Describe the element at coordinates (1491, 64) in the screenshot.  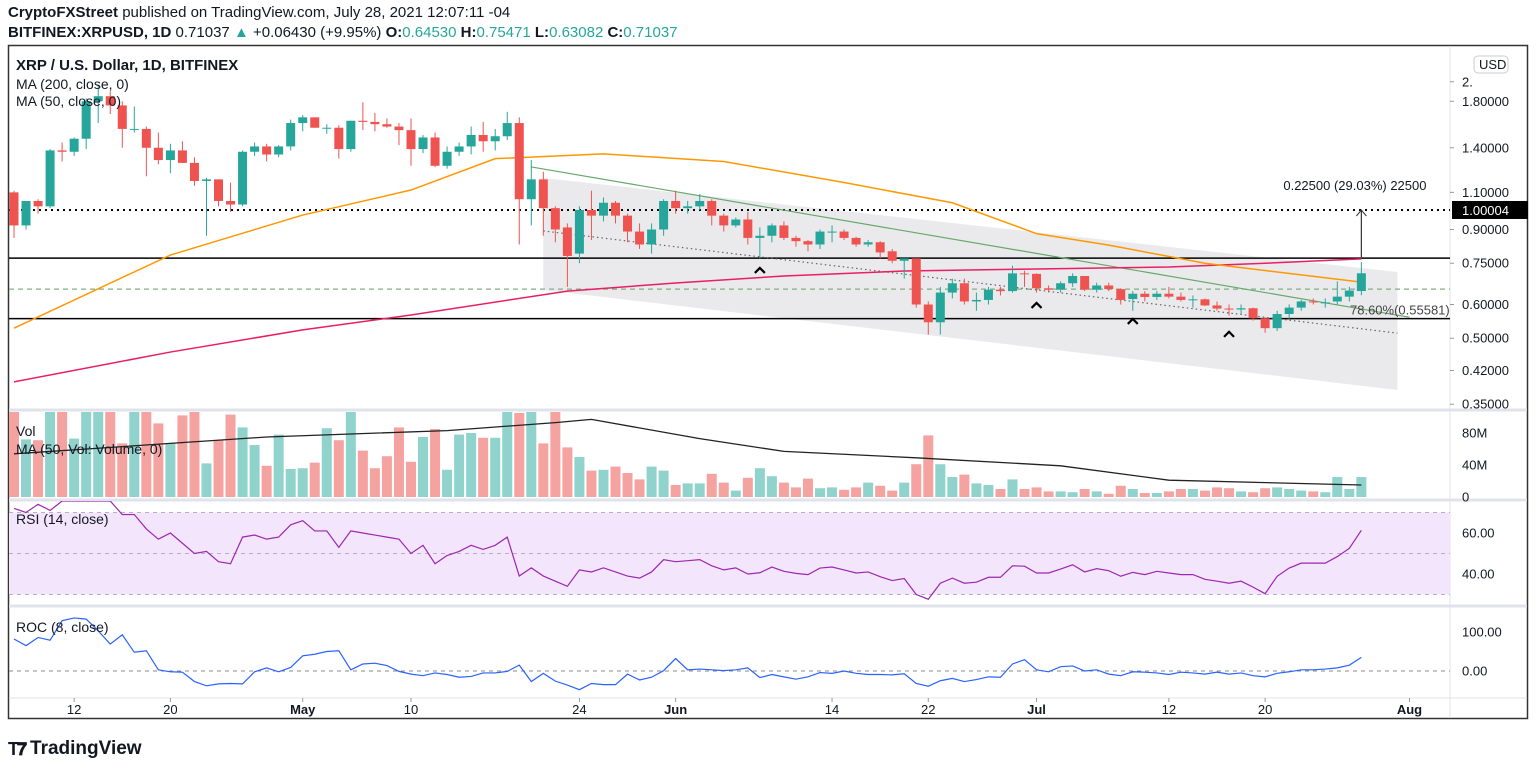
I see `currency-badge` at that location.